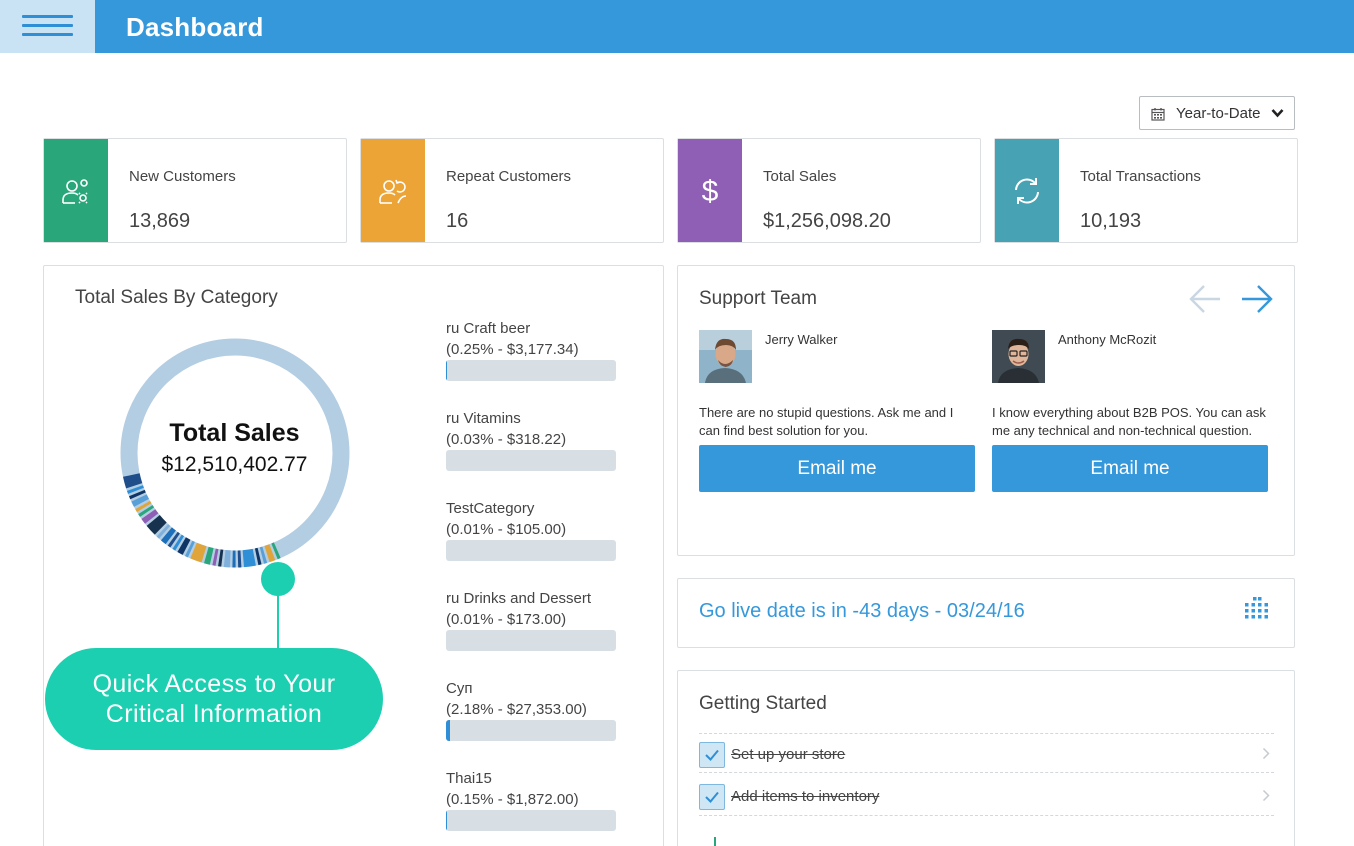 The height and width of the screenshot is (846, 1354). Describe the element at coordinates (506, 619) in the screenshot. I see `category-detail: (0.01% - $173.00)` at that location.